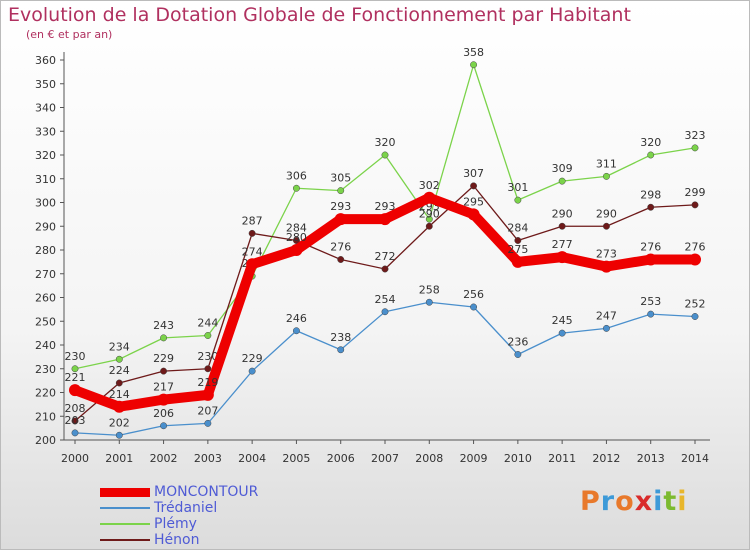 The height and width of the screenshot is (550, 750). I want to click on data-label: 302, so click(429, 185).